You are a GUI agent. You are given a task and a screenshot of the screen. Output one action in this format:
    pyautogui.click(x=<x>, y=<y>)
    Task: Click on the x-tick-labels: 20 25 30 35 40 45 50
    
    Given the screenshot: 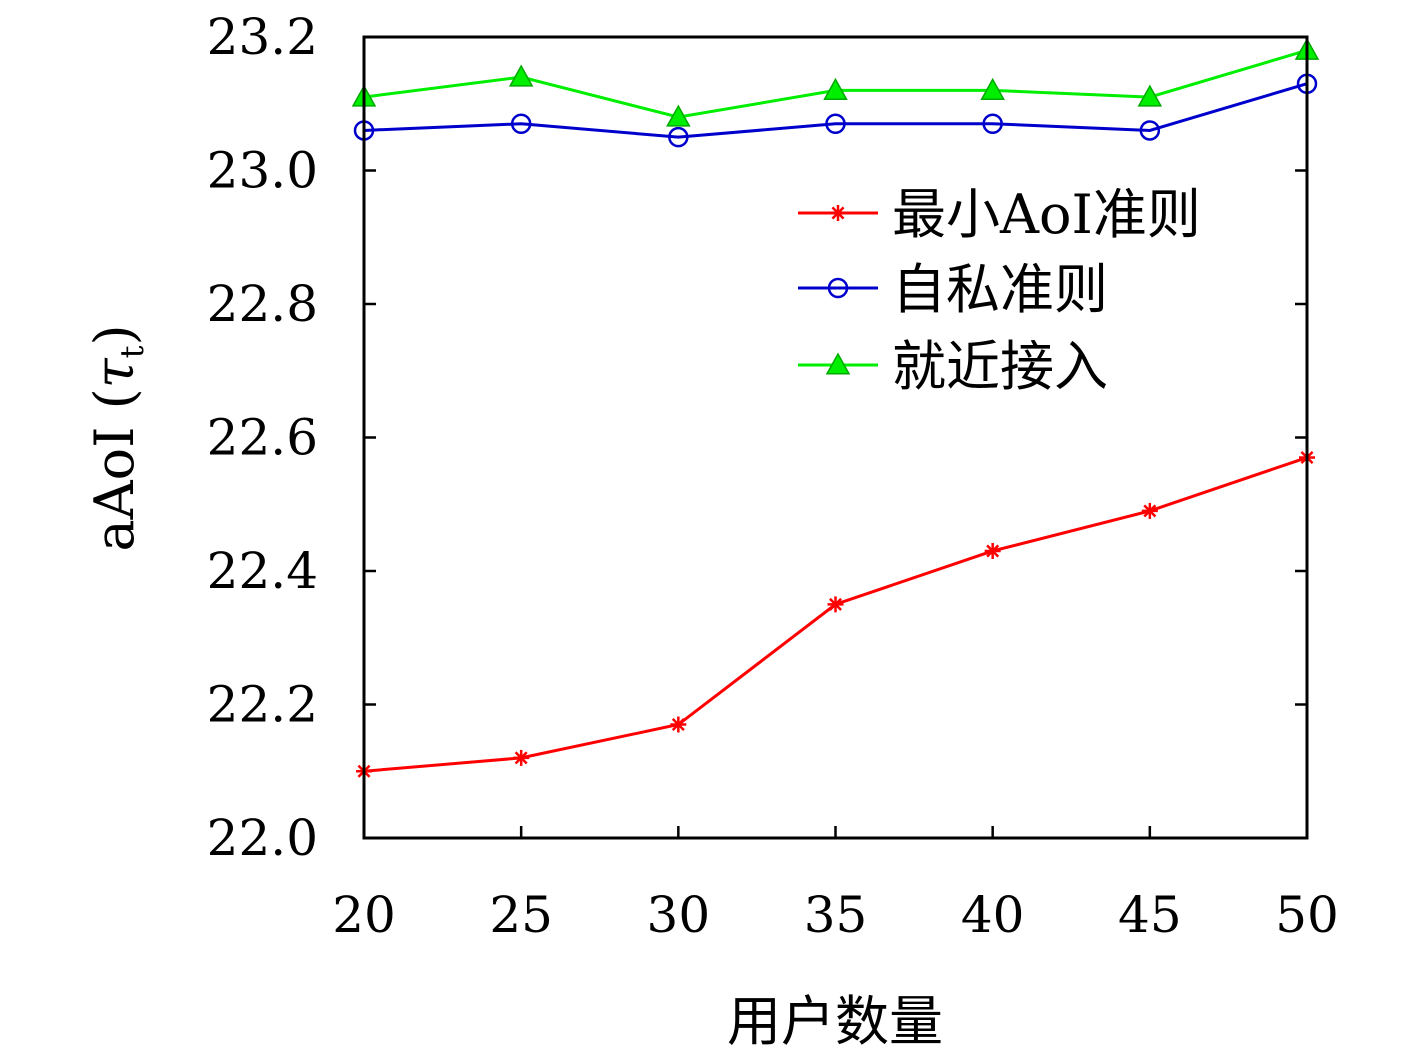 What is the action you would take?
    pyautogui.click(x=835, y=915)
    